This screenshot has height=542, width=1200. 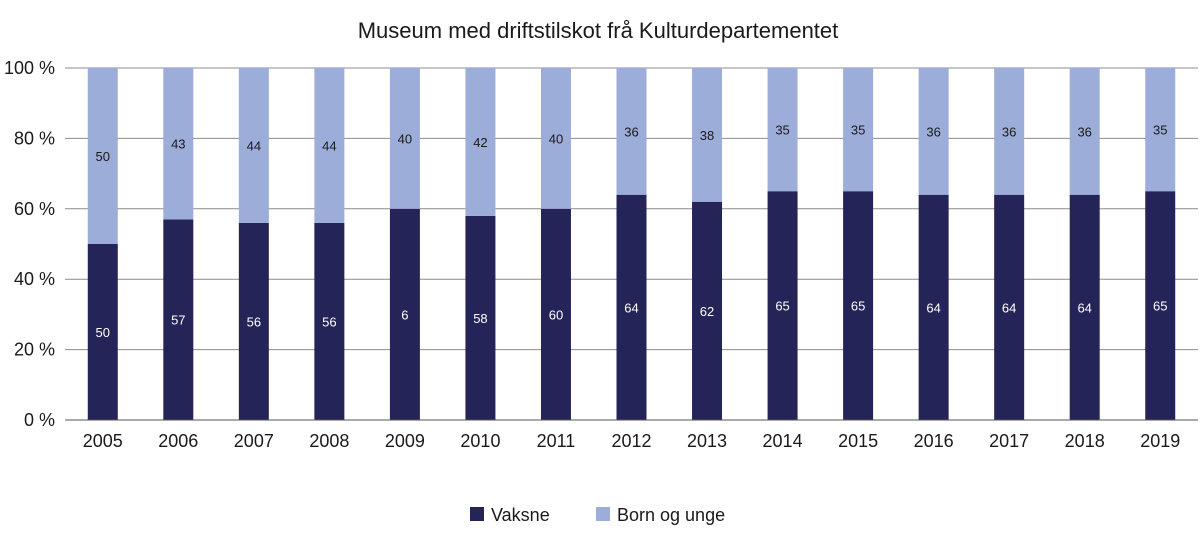 I want to click on data-label: 62, so click(x=707, y=311).